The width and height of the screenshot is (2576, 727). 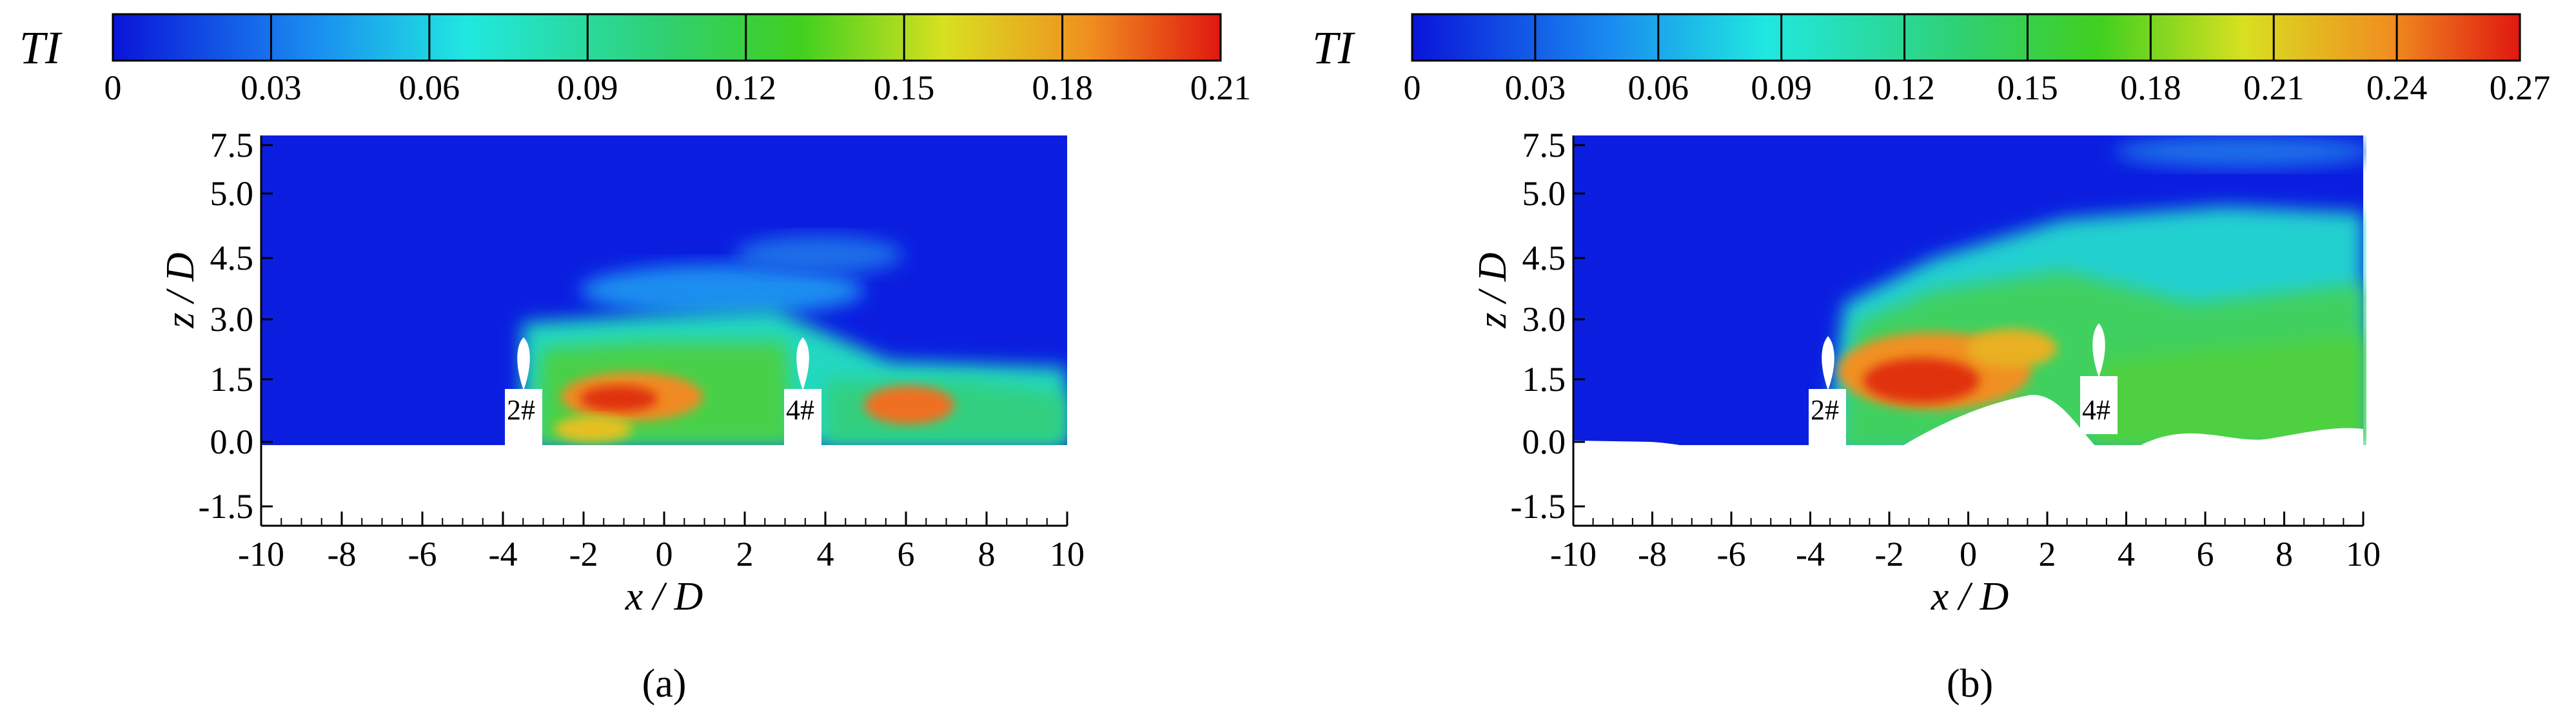 I want to click on x-axis-label-a: x / D, so click(x=664, y=597).